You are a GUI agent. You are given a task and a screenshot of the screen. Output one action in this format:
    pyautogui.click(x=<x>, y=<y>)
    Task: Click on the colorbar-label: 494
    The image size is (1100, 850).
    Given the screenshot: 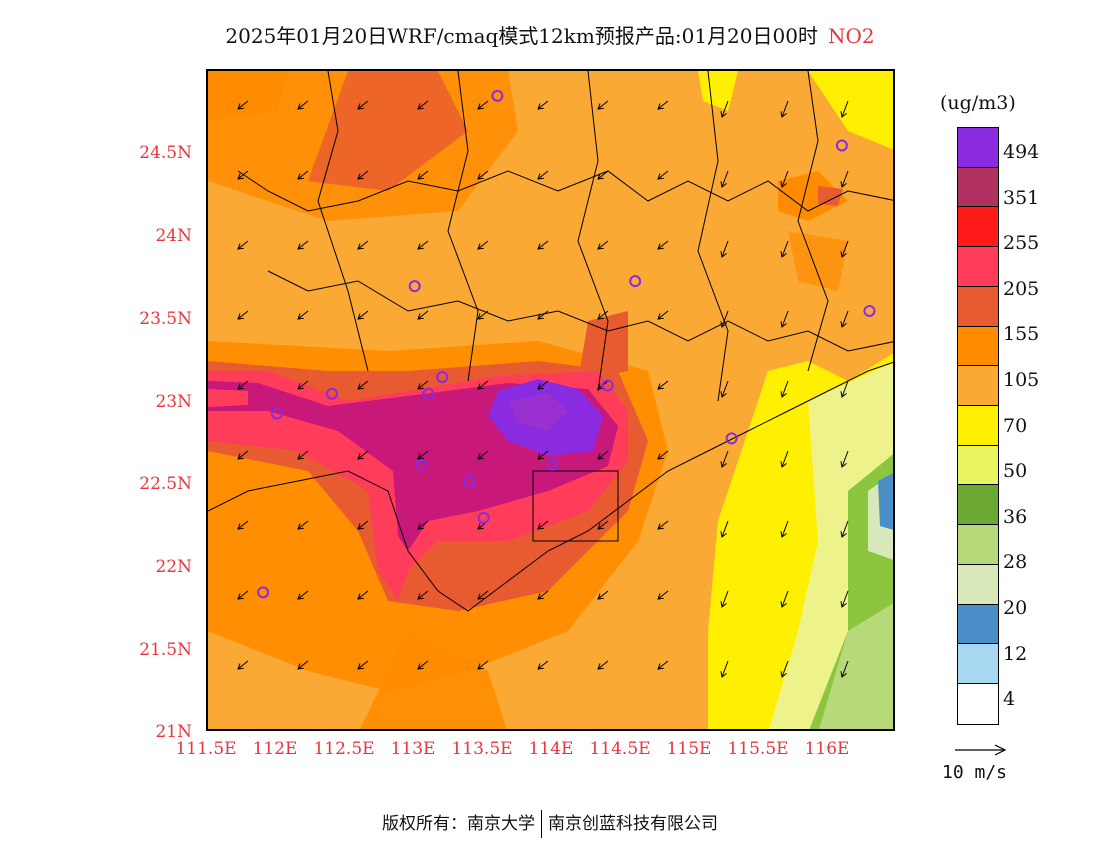 What is the action you would take?
    pyautogui.click(x=1021, y=152)
    